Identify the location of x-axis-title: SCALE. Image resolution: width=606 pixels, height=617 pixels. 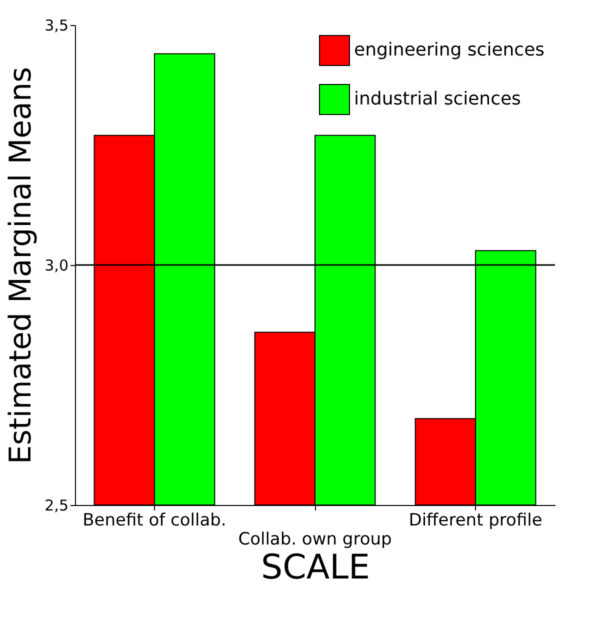
(315, 568).